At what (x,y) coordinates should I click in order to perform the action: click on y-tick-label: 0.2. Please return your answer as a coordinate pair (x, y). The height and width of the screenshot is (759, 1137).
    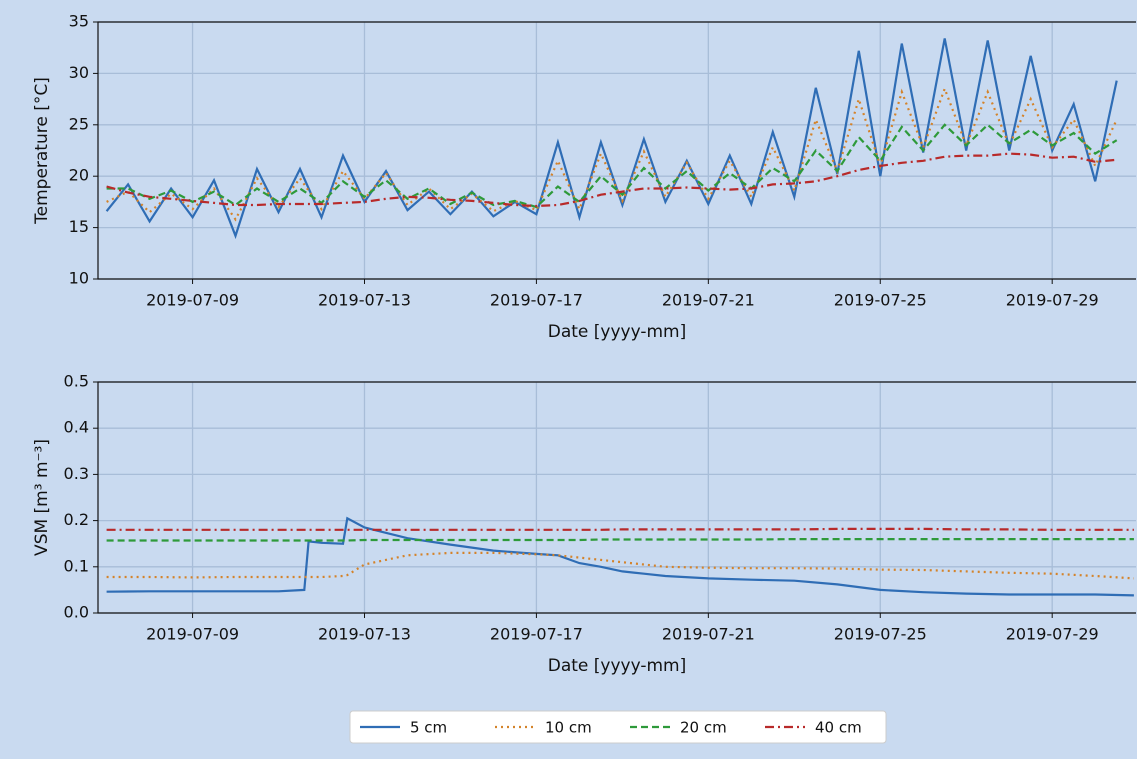
    Looking at the image, I should click on (76, 519).